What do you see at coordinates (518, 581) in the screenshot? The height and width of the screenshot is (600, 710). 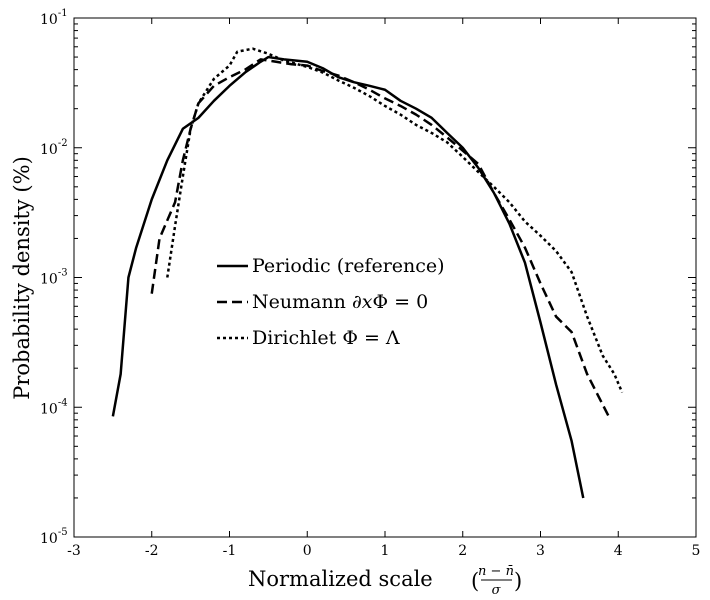 I see `x-axis-label-paren-close: )` at bounding box center [518, 581].